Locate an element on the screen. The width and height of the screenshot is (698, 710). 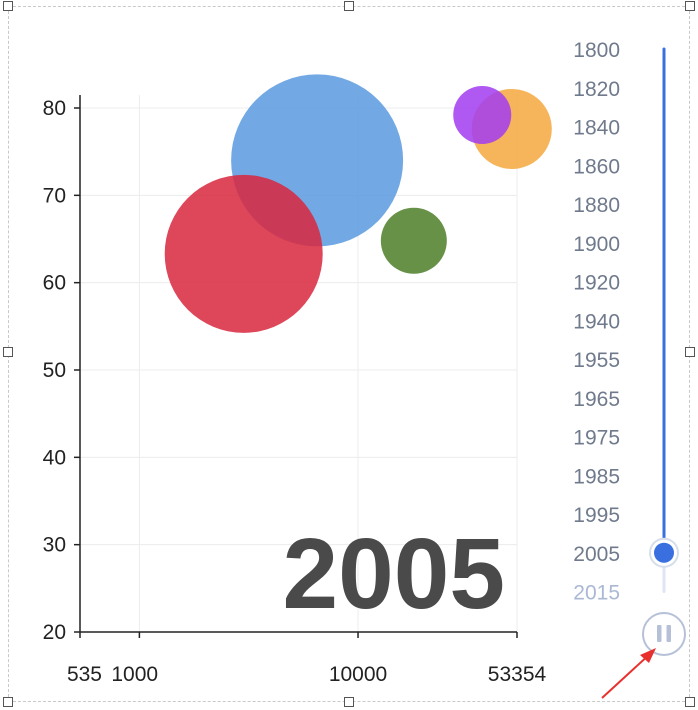
pause-button-circle is located at coordinates (664, 634).